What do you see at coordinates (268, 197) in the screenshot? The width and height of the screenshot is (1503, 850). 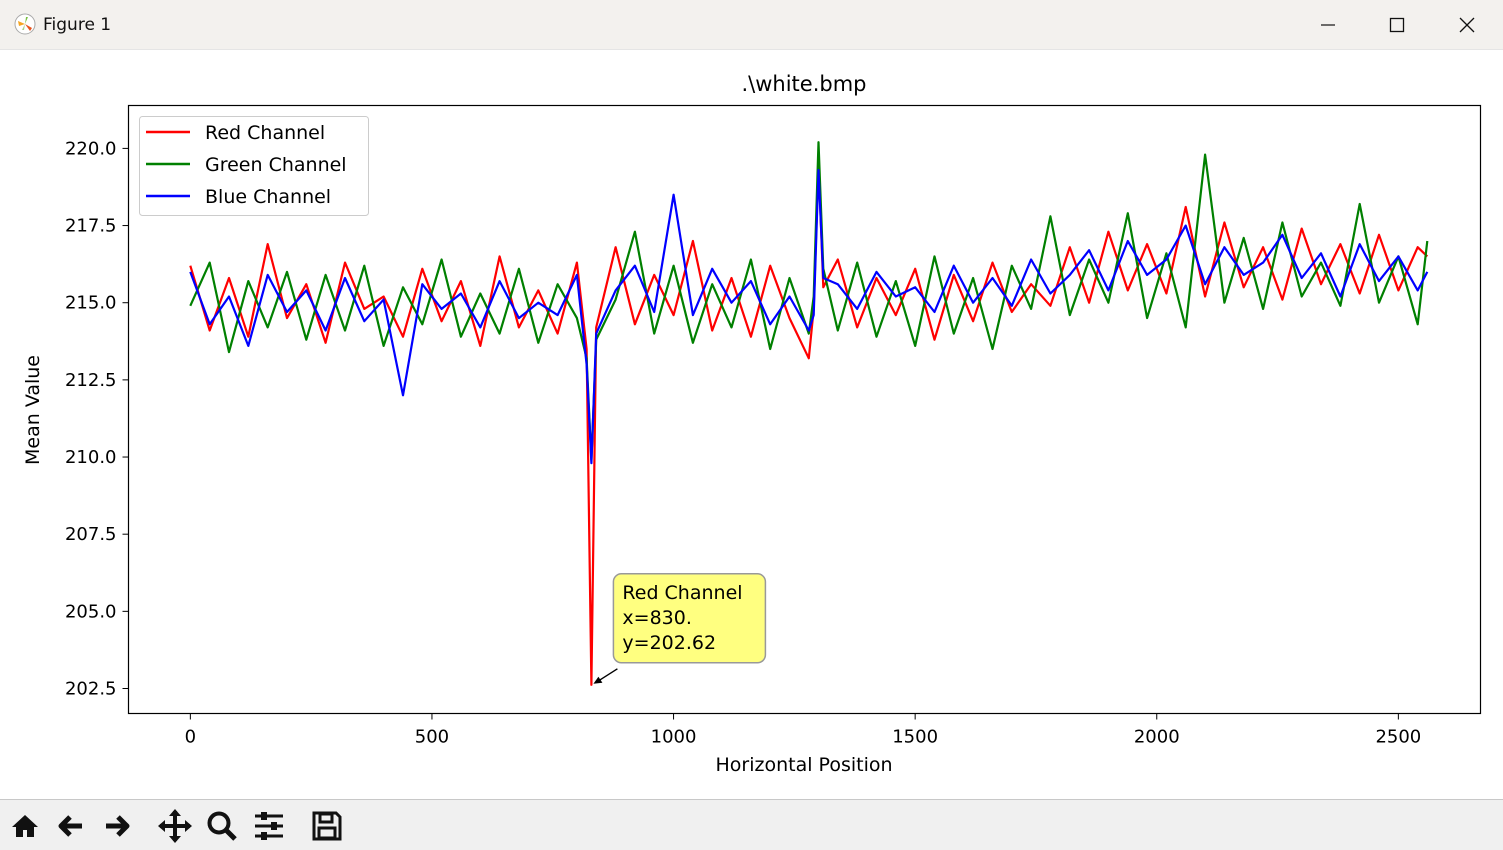 I see `legend-label: Blue Channel` at bounding box center [268, 197].